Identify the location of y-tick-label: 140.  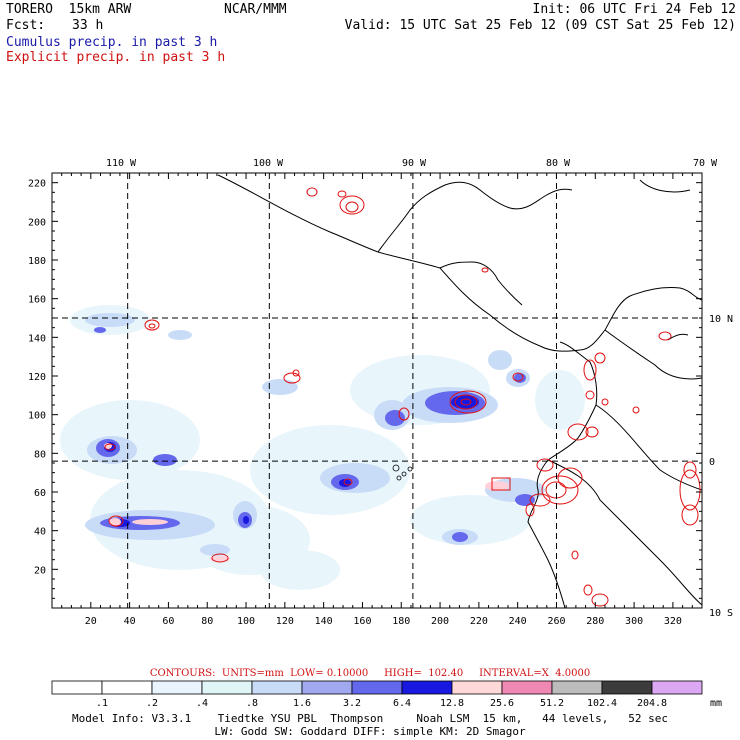
(37, 338).